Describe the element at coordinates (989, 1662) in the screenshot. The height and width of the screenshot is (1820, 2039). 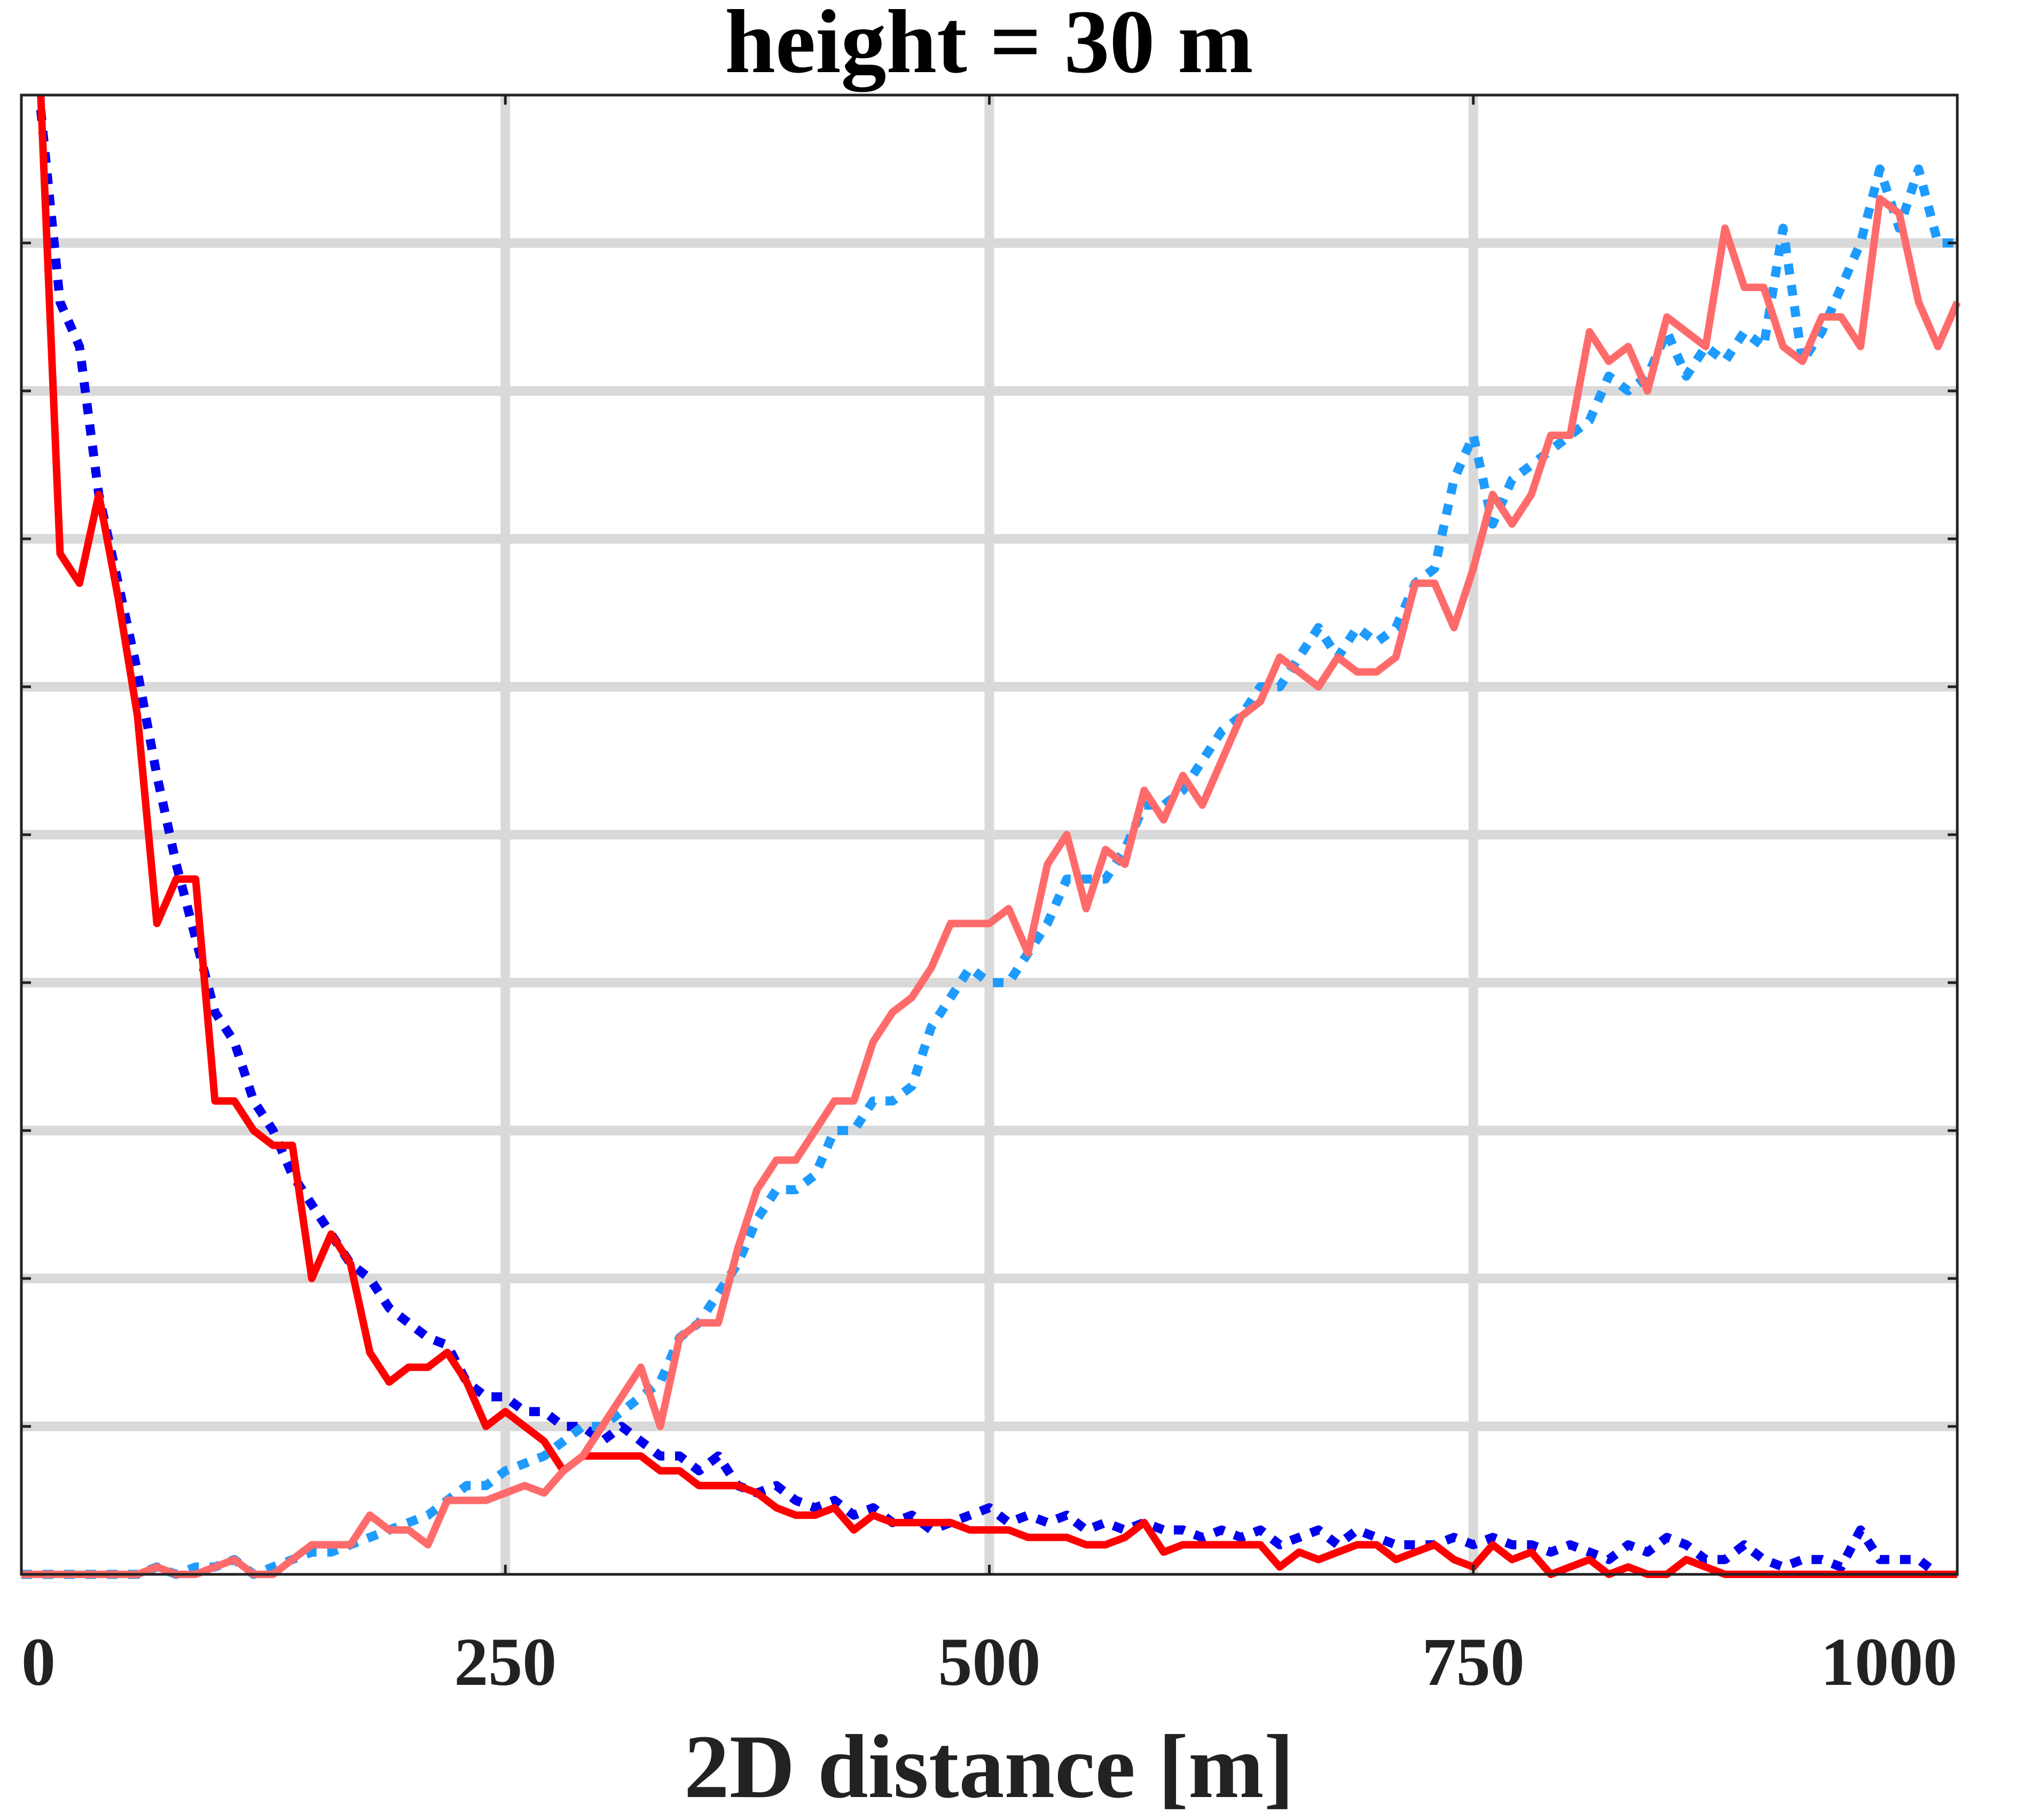
I see `x-tick-label: 500` at that location.